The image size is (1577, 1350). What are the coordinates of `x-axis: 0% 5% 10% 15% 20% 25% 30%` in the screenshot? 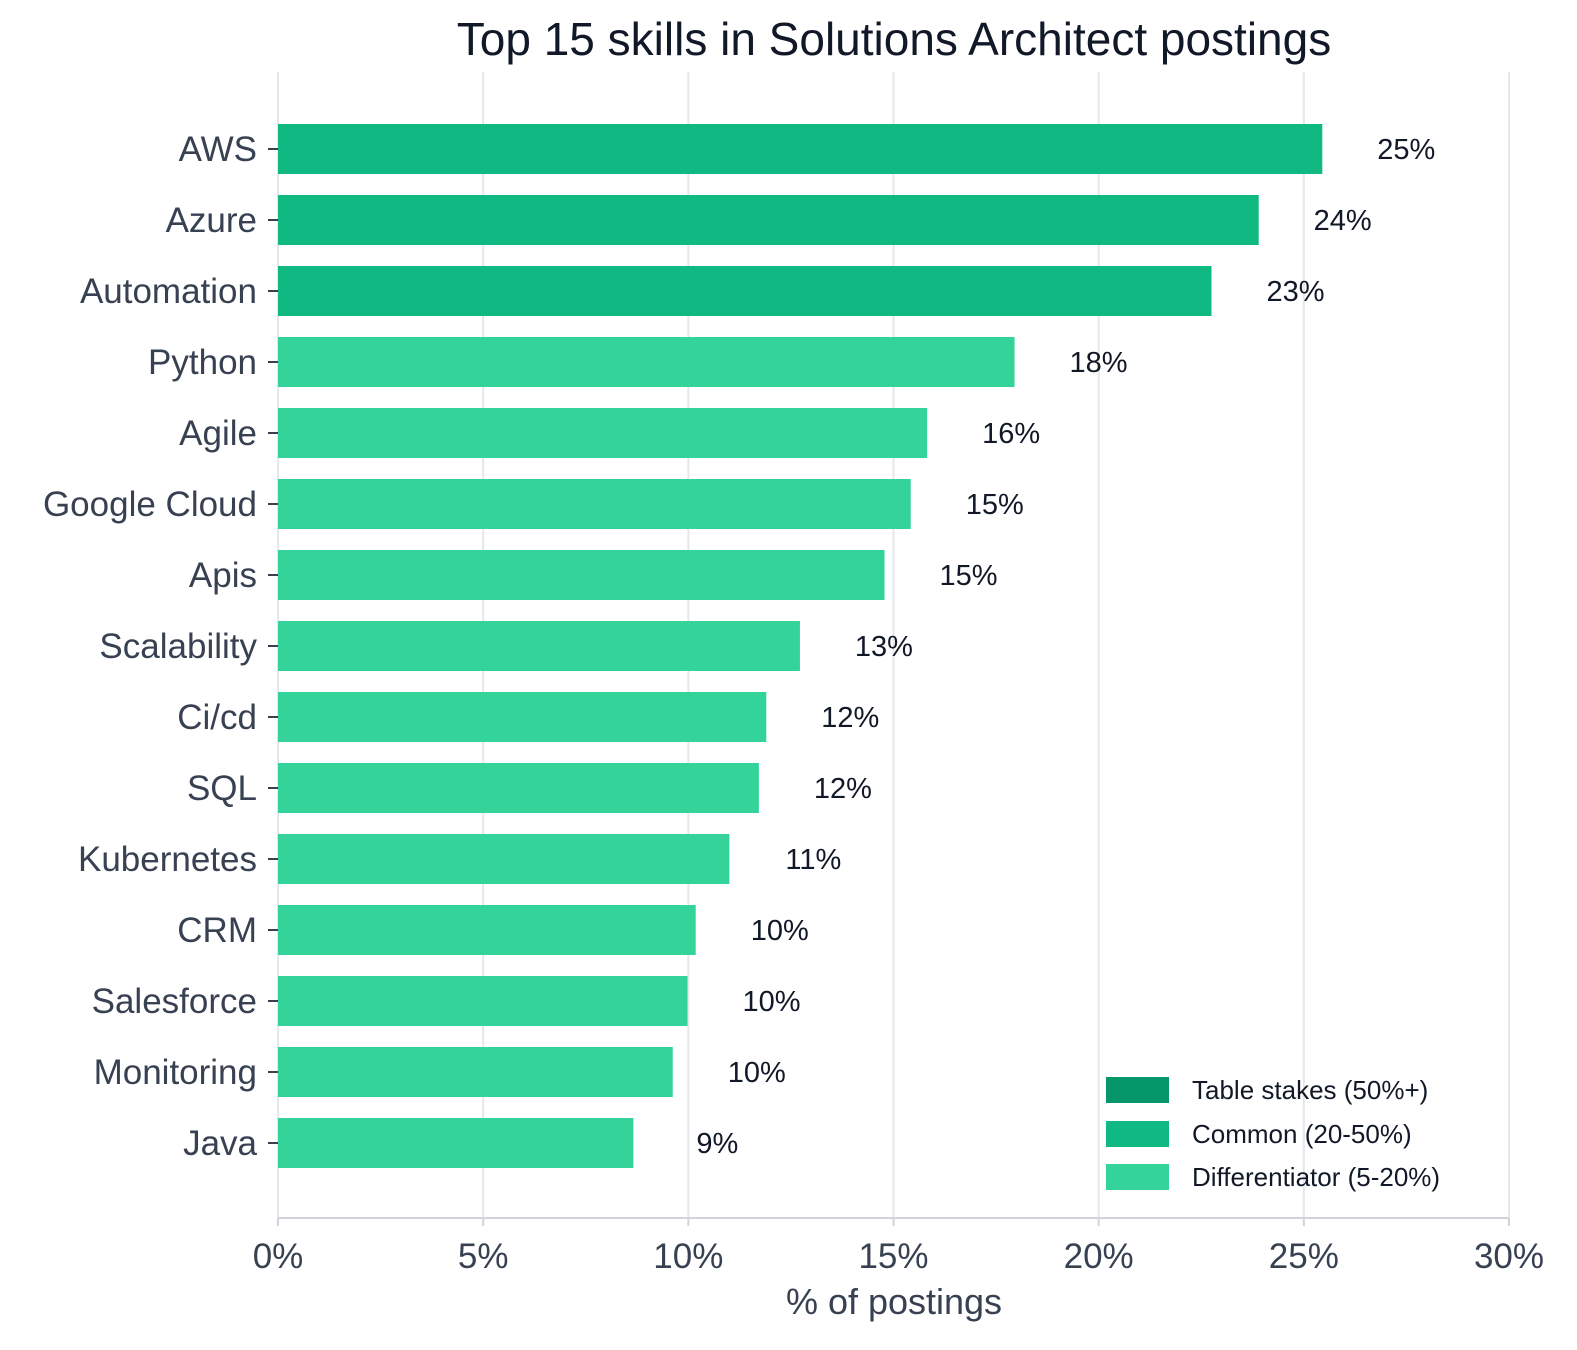 It's located at (898, 1246).